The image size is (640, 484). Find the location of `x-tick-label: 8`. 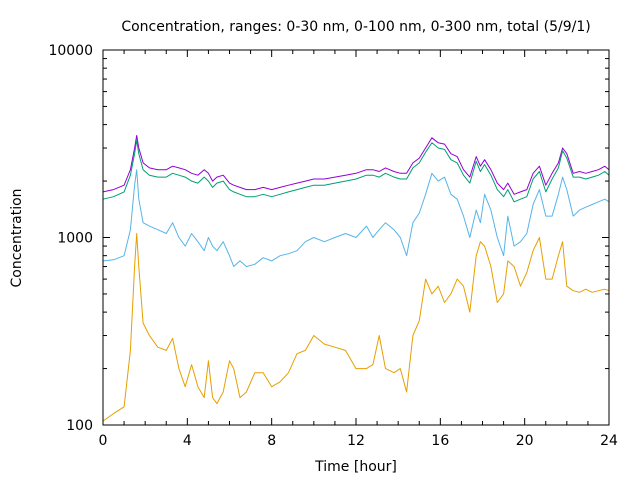

x-tick-label: 8 is located at coordinates (271, 441).